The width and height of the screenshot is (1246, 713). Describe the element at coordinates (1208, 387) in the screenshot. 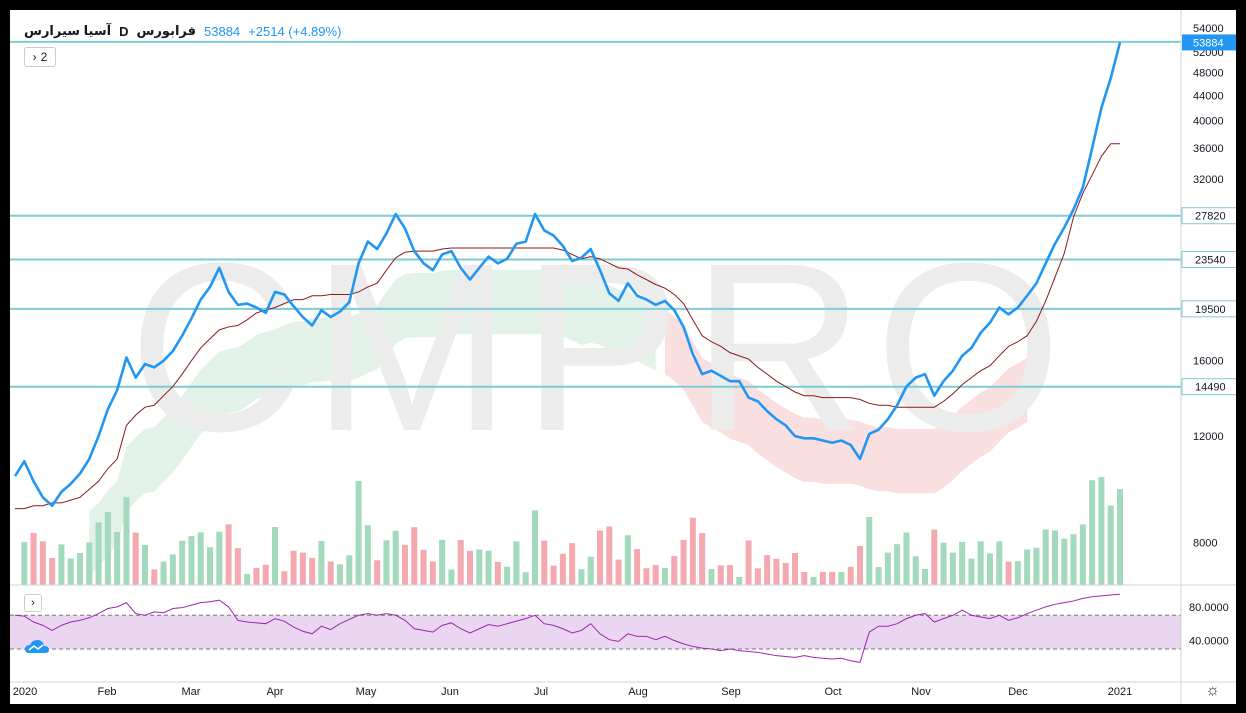

I see `level-label-box` at that location.